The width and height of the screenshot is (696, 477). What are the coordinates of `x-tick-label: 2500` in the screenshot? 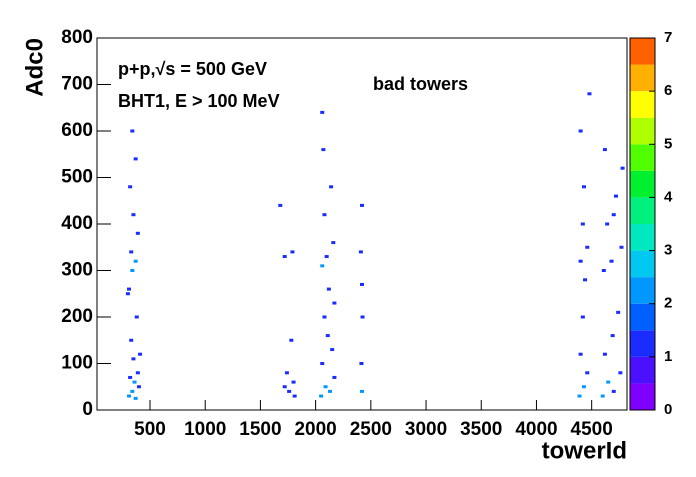 It's located at (371, 429).